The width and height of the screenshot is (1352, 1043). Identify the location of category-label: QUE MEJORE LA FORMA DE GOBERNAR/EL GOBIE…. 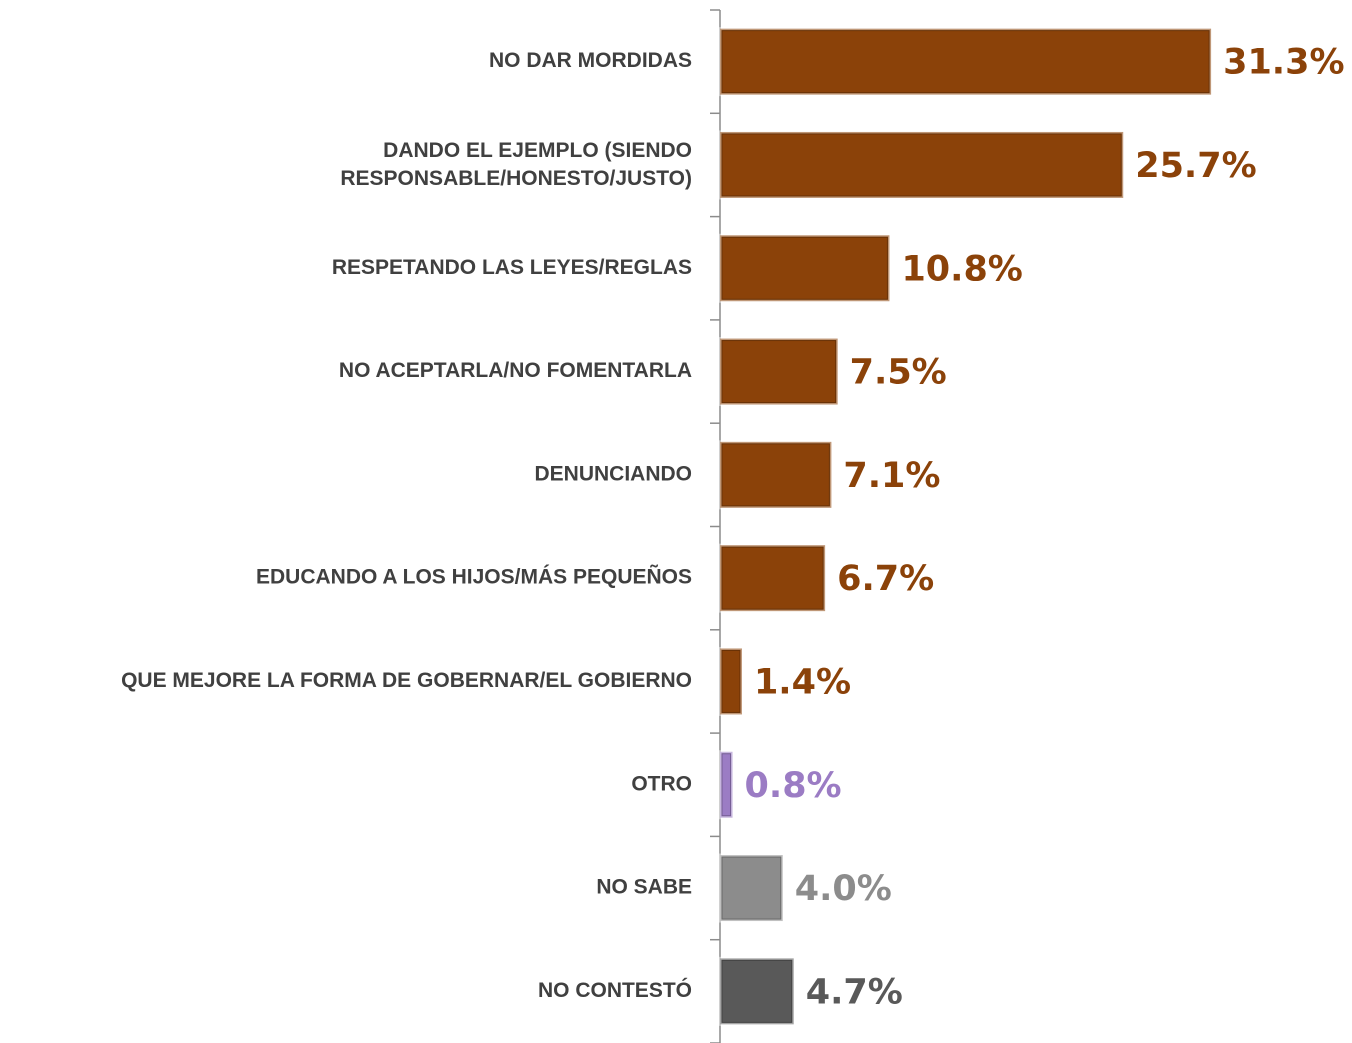
(406, 680).